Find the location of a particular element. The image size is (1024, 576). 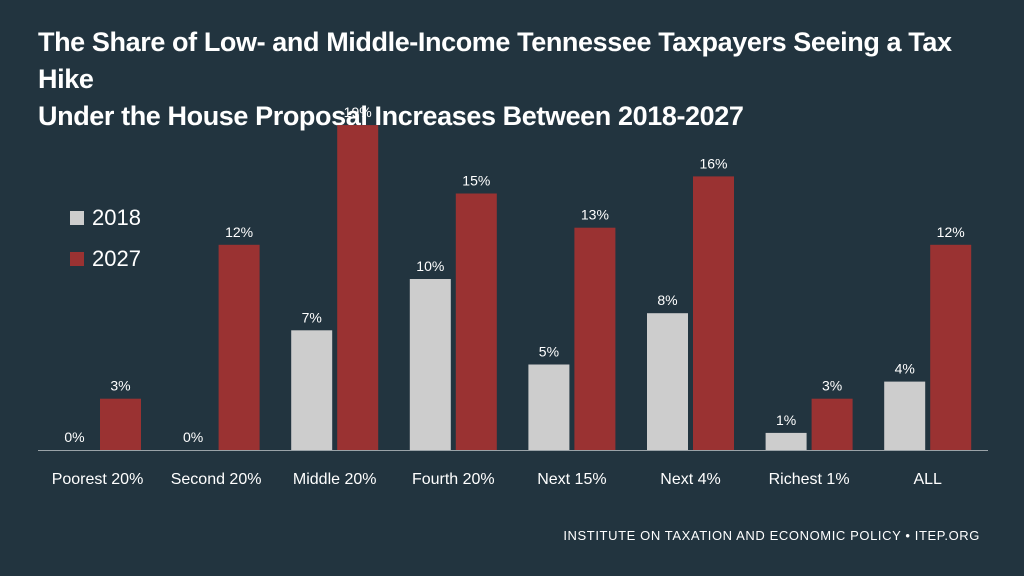

data-label-2027-7: 12% is located at coordinates (951, 232).